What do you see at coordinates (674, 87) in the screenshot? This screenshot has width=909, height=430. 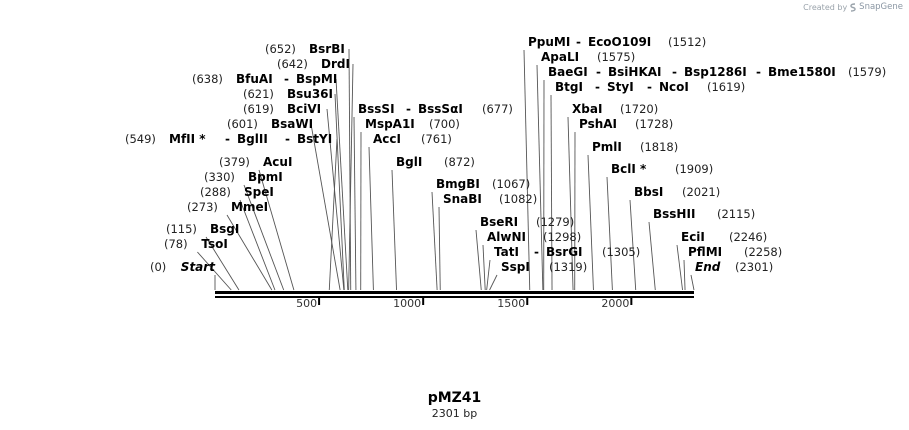 I see `site-name: NcoI` at bounding box center [674, 87].